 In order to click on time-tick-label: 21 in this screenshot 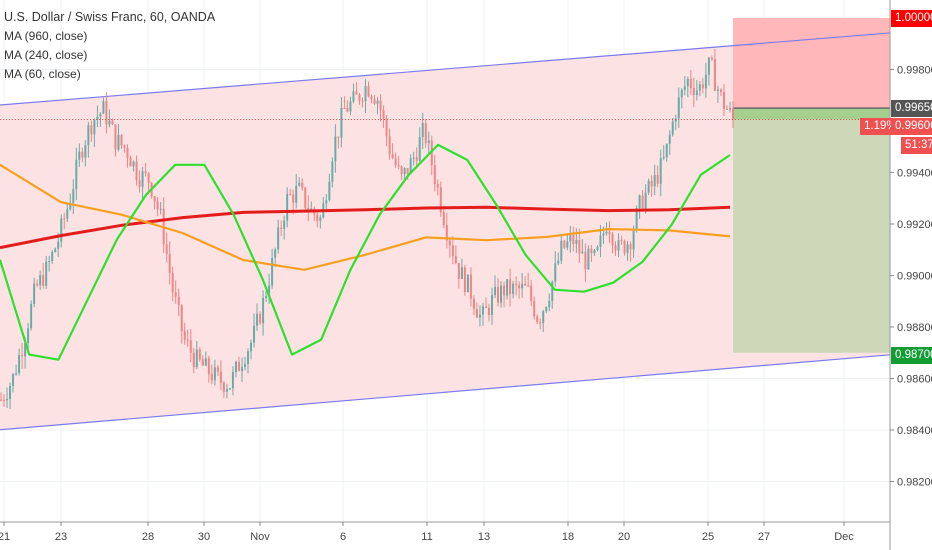, I will do `click(5, 537)`.